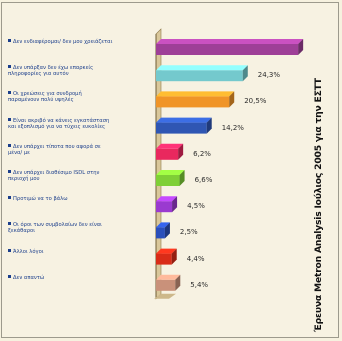 The height and width of the screenshot is (341, 342). What do you see at coordinates (28, 251) in the screenshot?
I see `category-label-text: Άλλοι λόγοι` at bounding box center [28, 251].